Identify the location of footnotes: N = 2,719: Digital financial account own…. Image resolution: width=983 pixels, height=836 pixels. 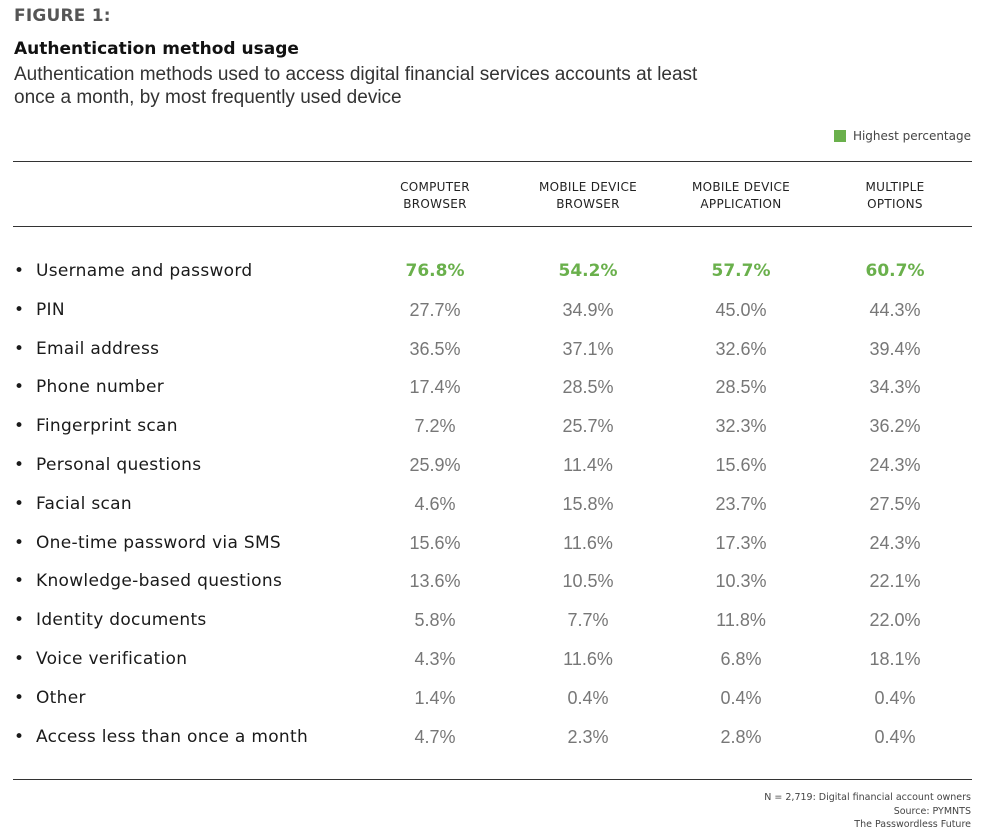
(867, 811).